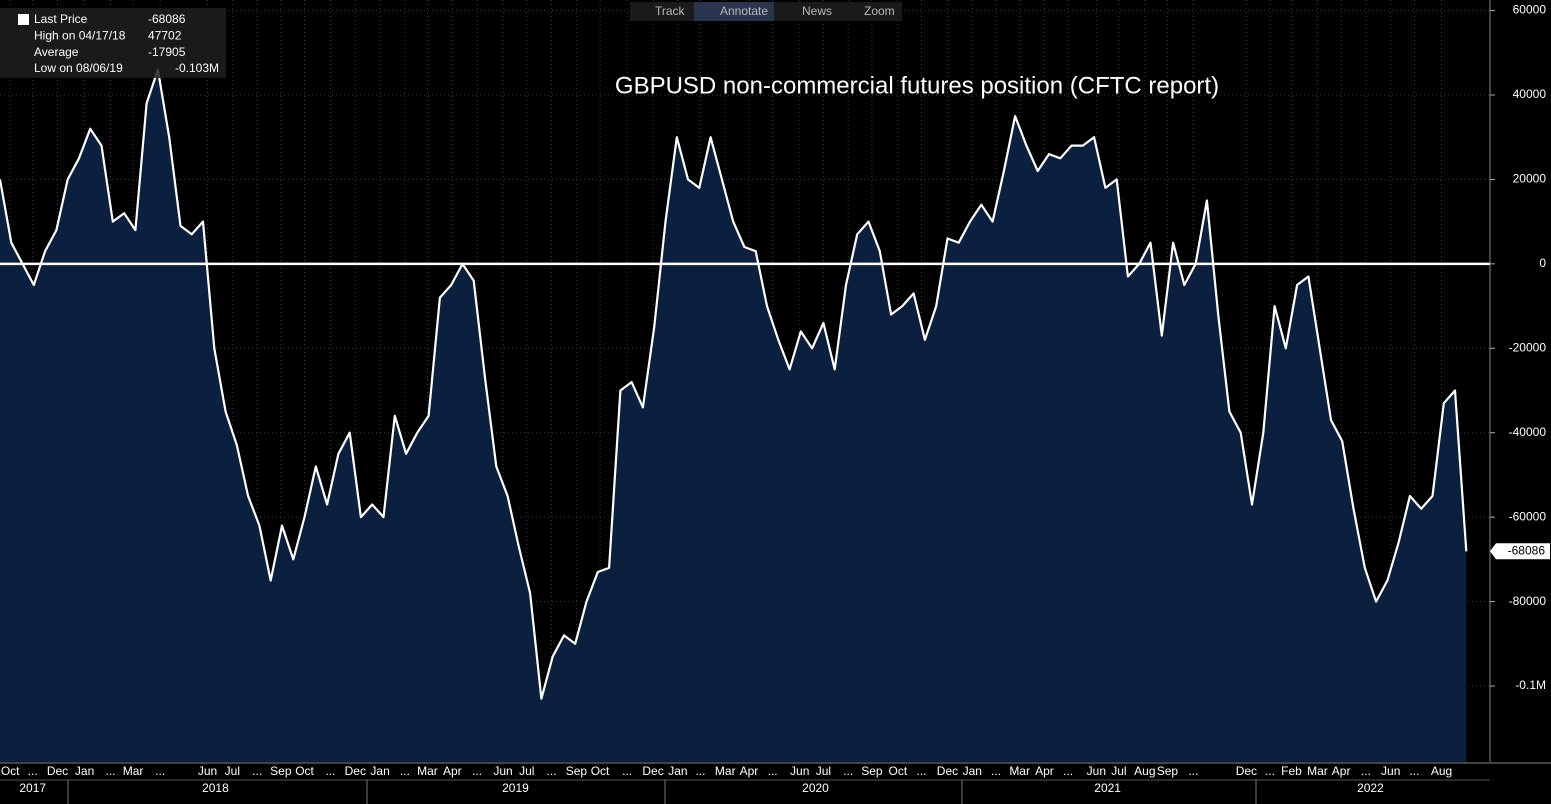 Image resolution: width=1551 pixels, height=804 pixels. I want to click on x-year-label: 2021, so click(1107, 788).